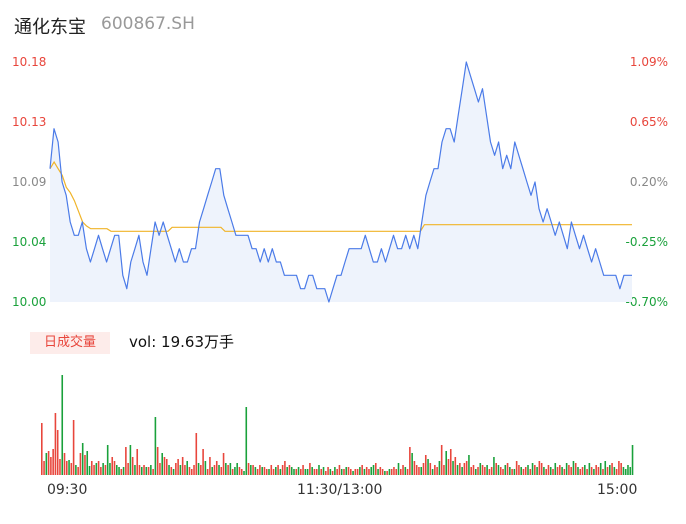 Image resolution: width=686 pixels, height=524 pixels. What do you see at coordinates (70, 343) in the screenshot?
I see `daily-volume-tab: 日成交量` at bounding box center [70, 343].